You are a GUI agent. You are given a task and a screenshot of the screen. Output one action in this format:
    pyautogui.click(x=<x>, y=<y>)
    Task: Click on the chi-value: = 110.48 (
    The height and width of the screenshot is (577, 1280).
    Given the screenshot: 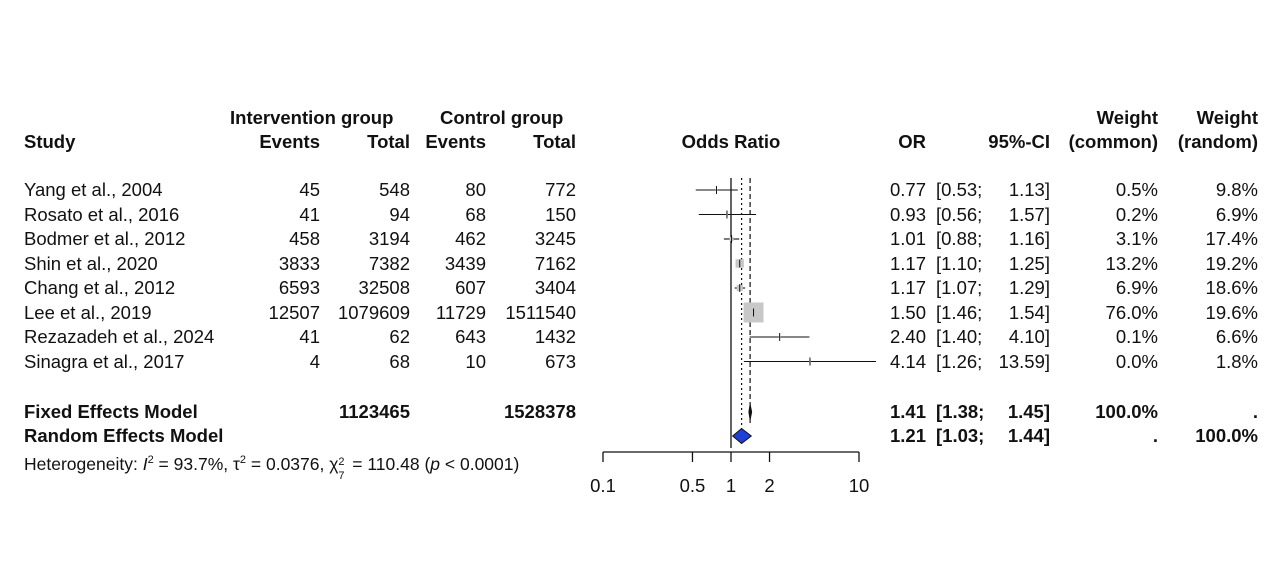 What is the action you would take?
    pyautogui.click(x=389, y=463)
    